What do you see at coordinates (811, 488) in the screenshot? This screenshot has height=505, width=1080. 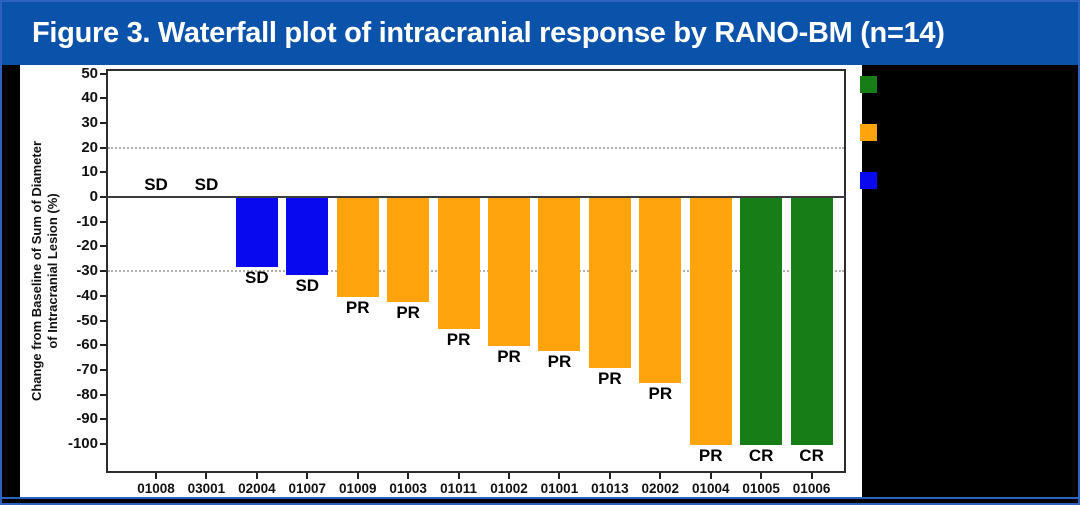 I see `x-tick-label: 01006` at bounding box center [811, 488].